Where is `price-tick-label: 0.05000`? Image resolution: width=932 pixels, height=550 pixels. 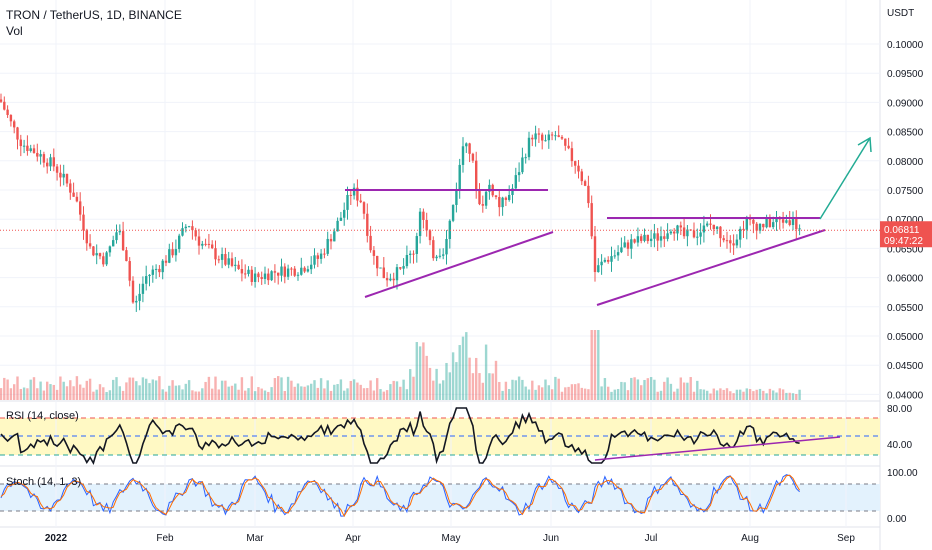 price-tick-label: 0.05000 is located at coordinates (905, 337).